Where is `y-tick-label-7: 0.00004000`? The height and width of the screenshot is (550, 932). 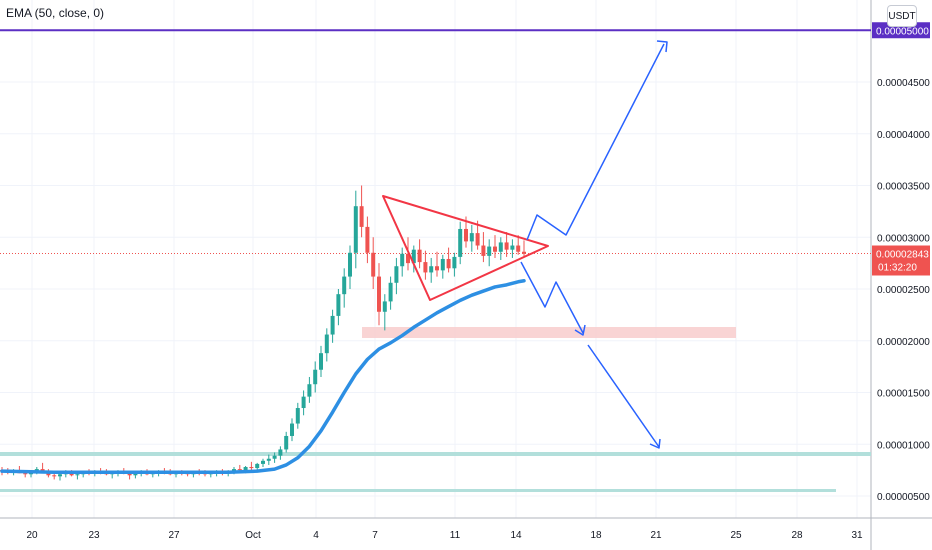 y-tick-label-7: 0.00004000 is located at coordinates (903, 135).